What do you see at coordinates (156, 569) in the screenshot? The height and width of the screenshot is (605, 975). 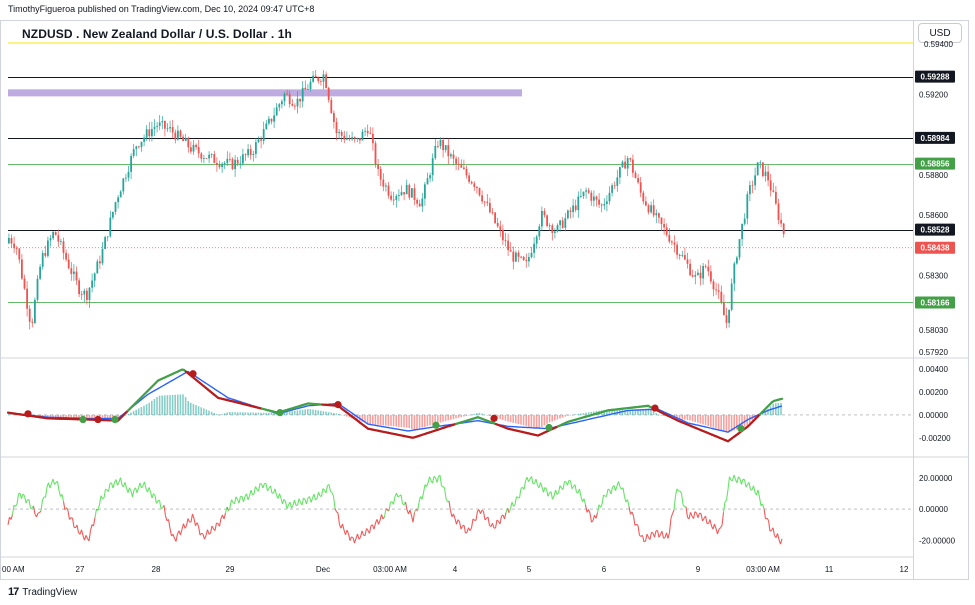 I see `time-tick-label: 28` at bounding box center [156, 569].